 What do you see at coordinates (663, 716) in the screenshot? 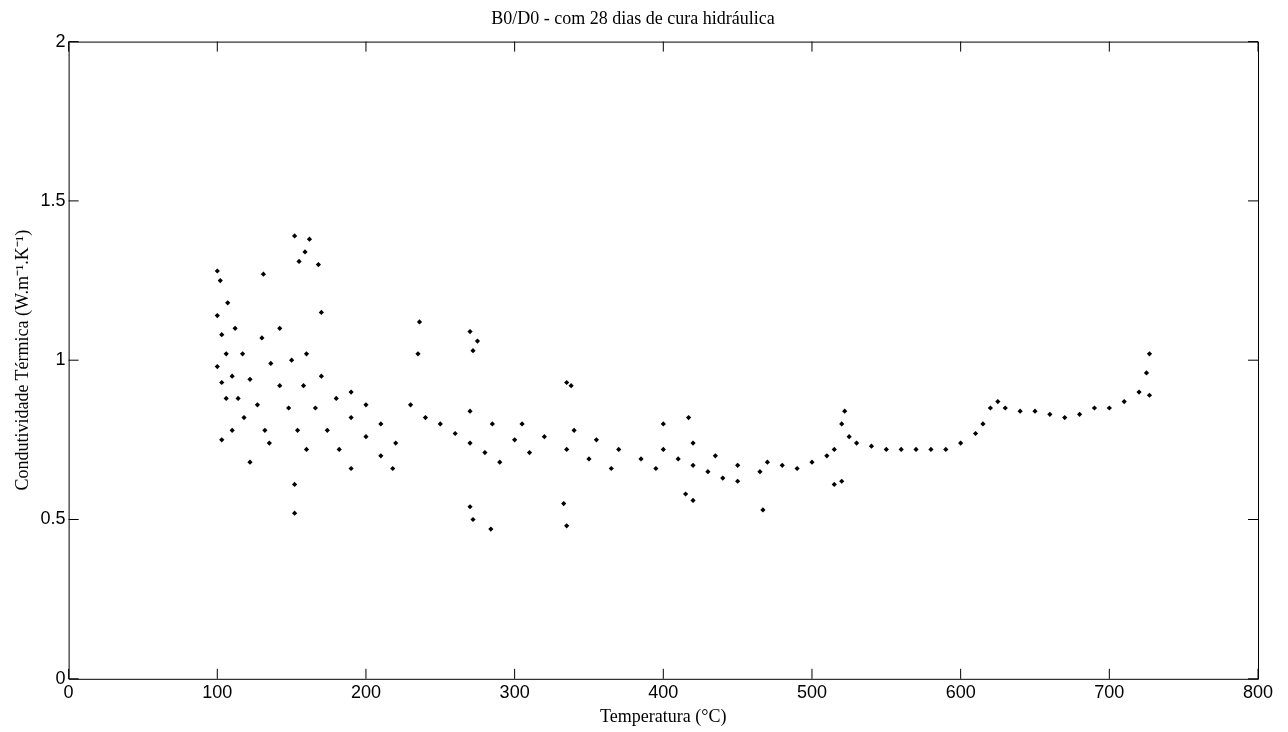
I see `x-axis-title: Temperatura (°C)` at bounding box center [663, 716].